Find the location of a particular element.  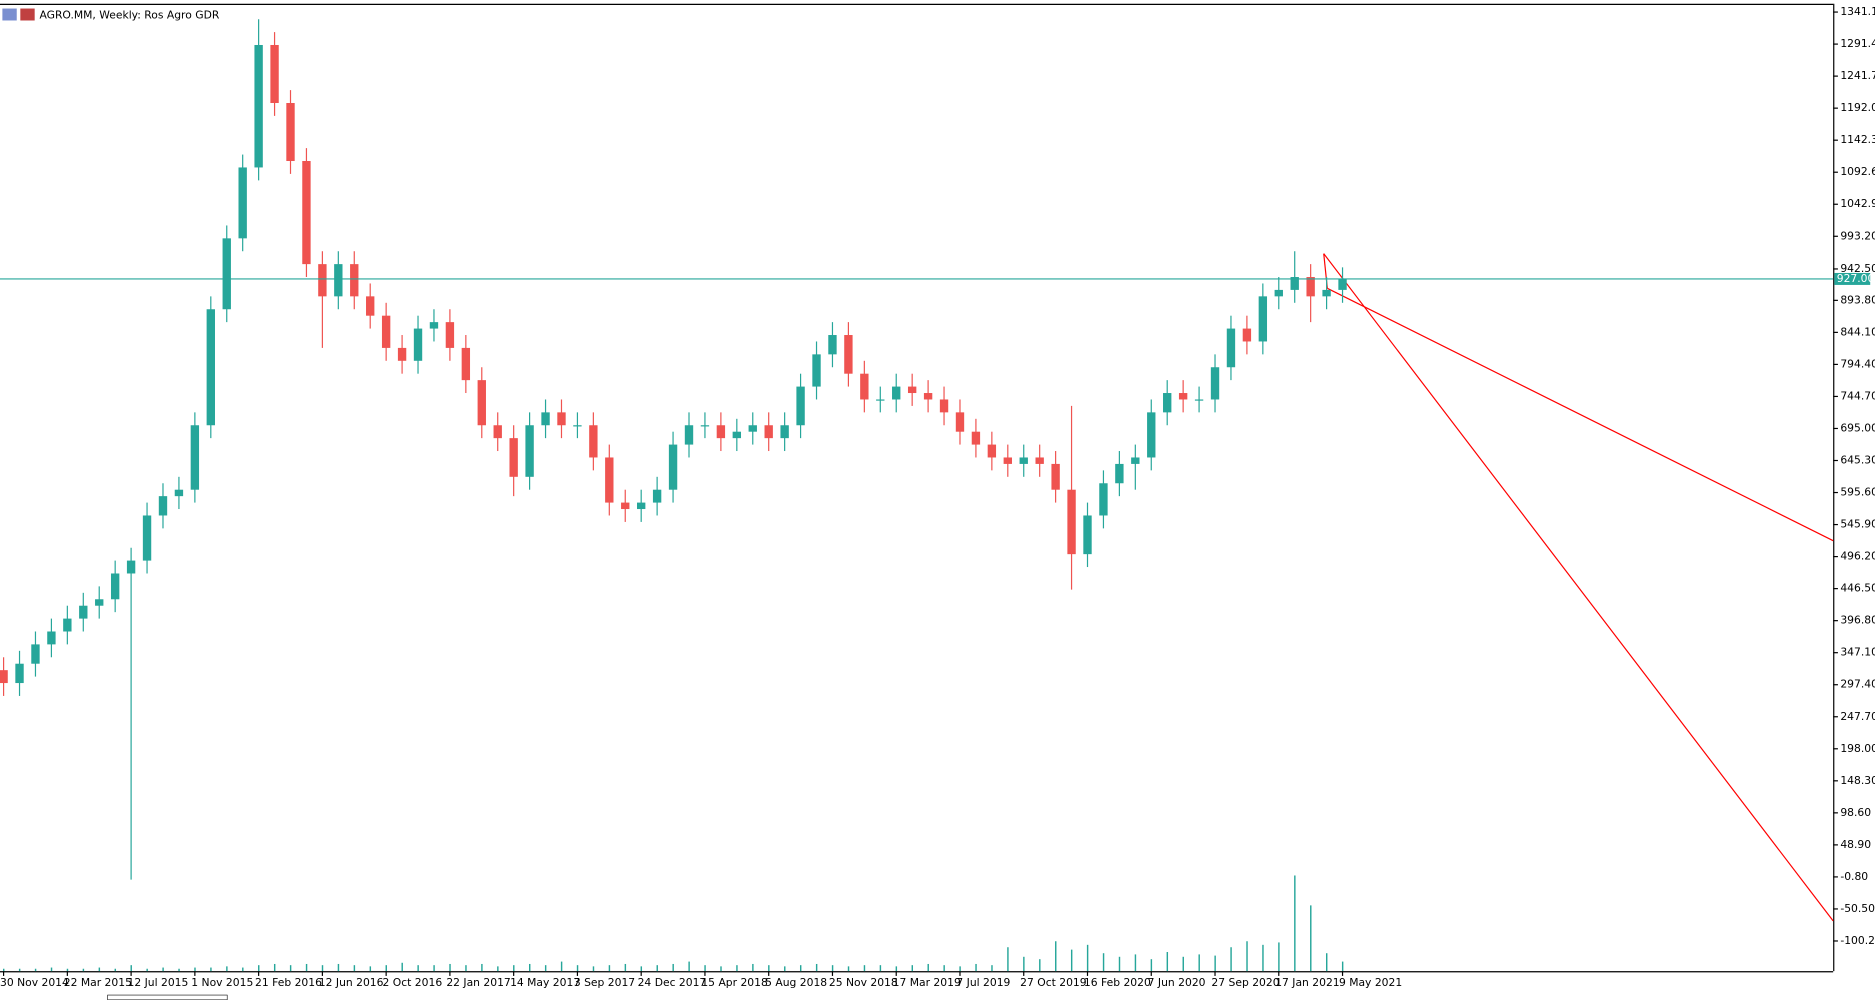

x-tick-label: 17 Mar 2019 is located at coordinates (927, 982).